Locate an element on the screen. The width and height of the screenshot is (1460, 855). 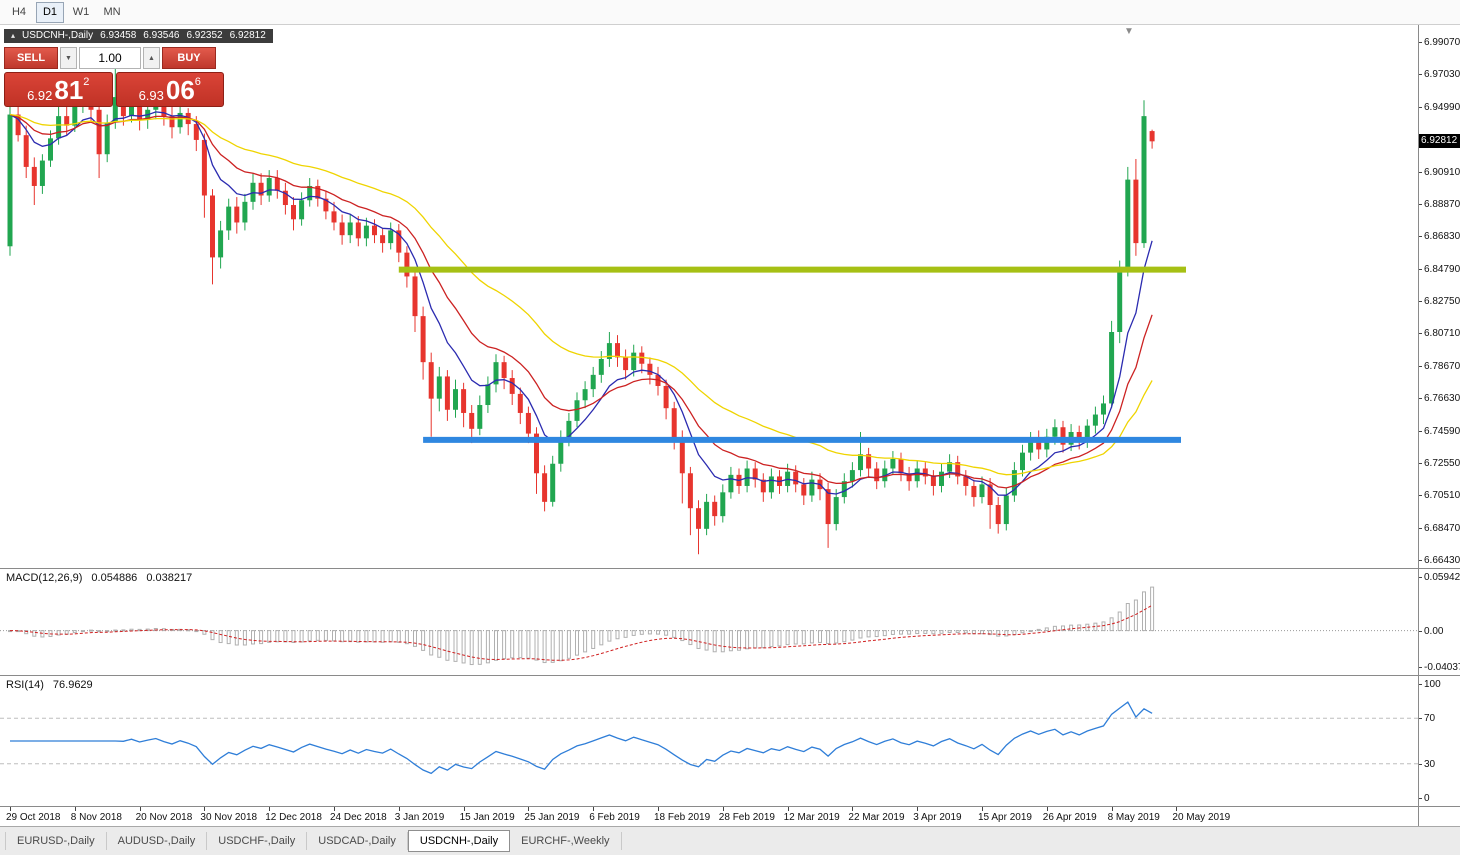
sell-price-base: 6.92 is located at coordinates (40, 95).